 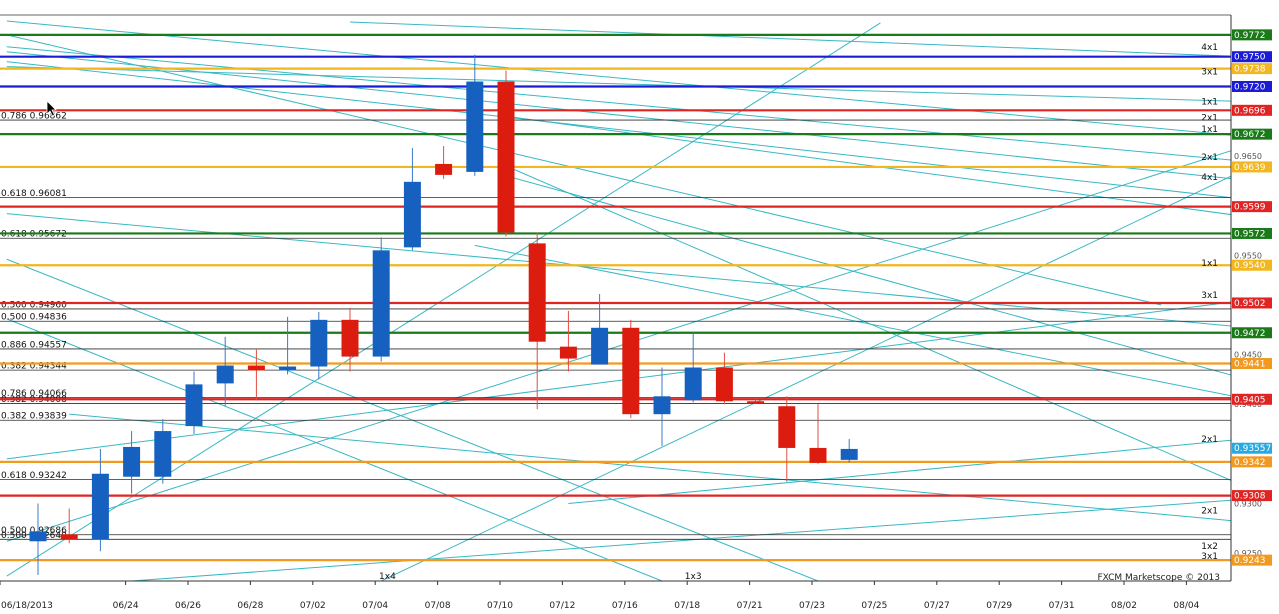 What do you see at coordinates (188, 606) in the screenshot?
I see `time-axis-label: 06/26` at bounding box center [188, 606].